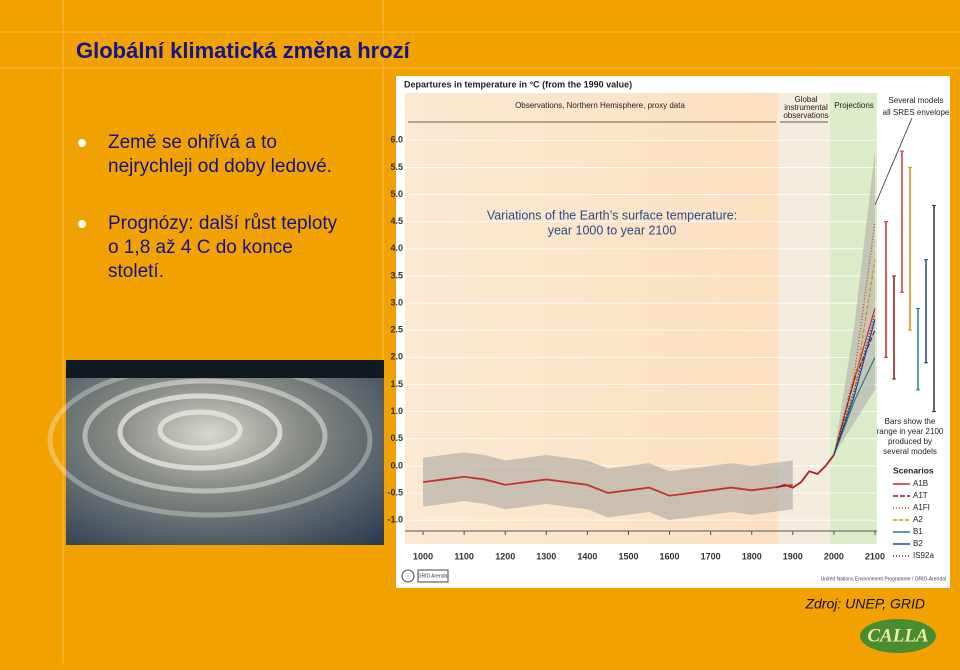 The image size is (960, 670). What do you see at coordinates (395, 520) in the screenshot?
I see `y-tick-label: -1.0` at bounding box center [395, 520].